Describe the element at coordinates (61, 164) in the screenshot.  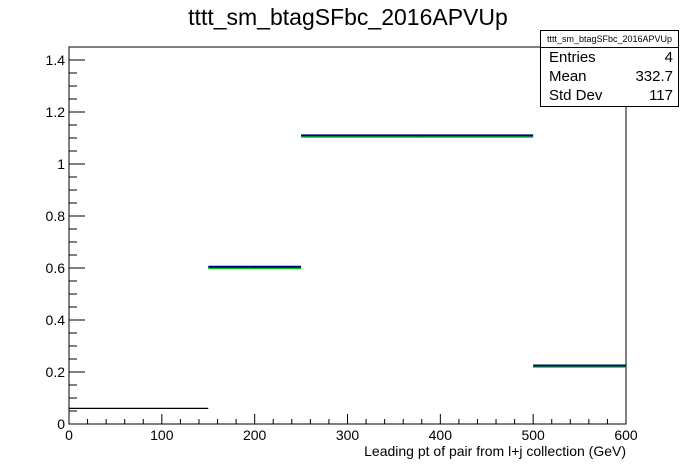
I see `y-tick-label: 1` at that location.